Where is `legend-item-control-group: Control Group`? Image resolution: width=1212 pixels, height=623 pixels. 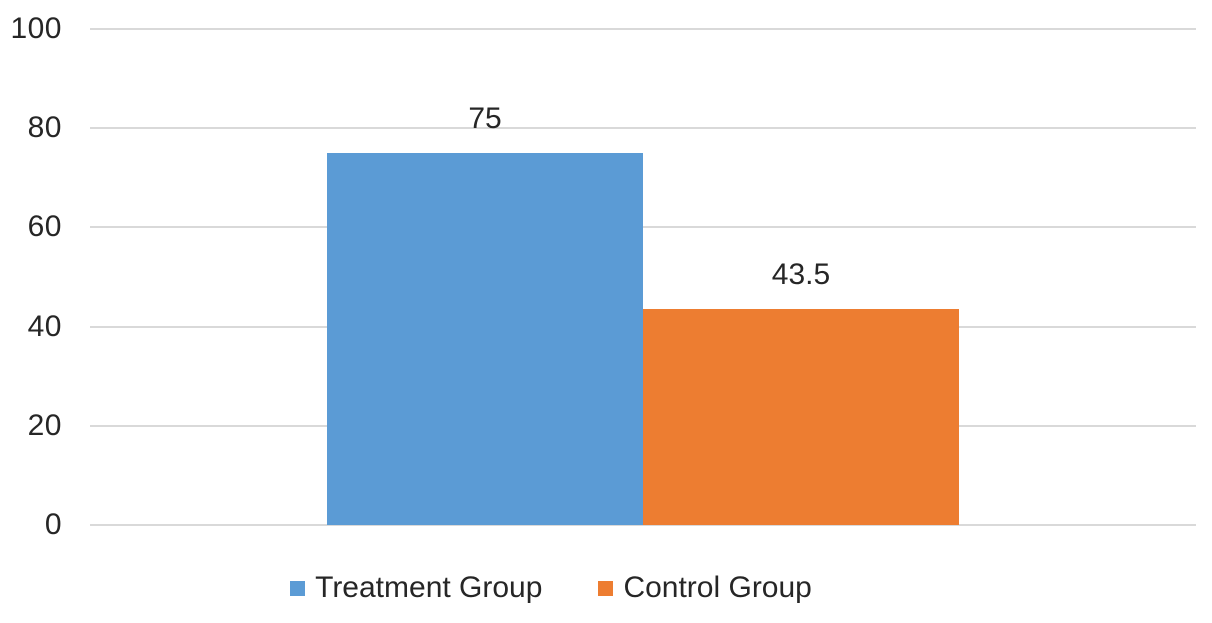 legend-item-control-group: Control Group is located at coordinates (705, 588).